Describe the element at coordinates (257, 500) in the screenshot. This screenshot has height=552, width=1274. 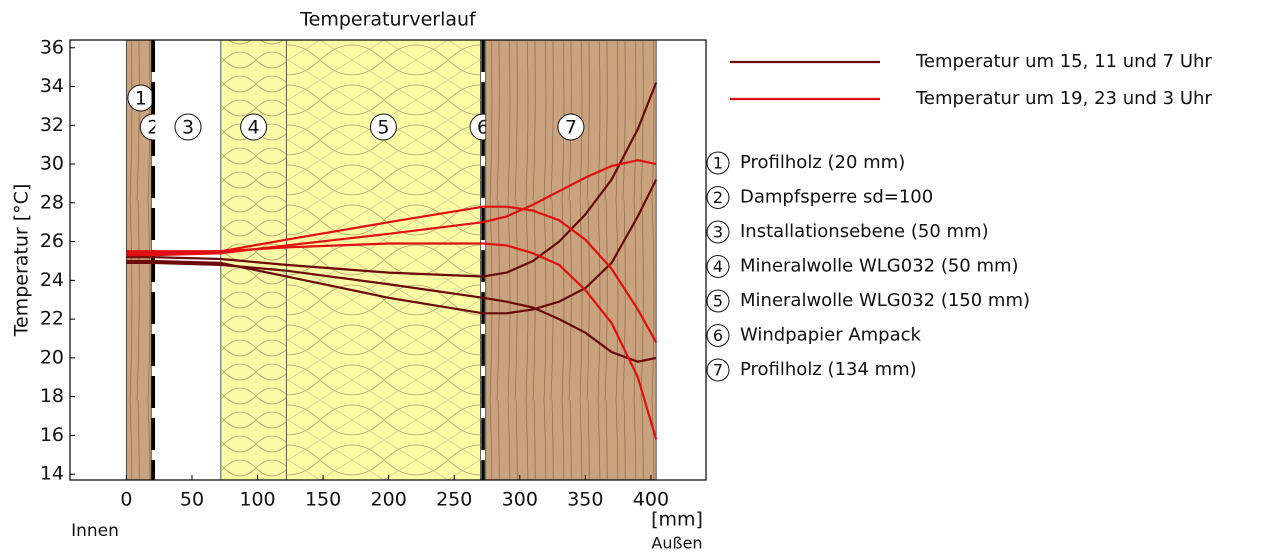
I see `x-tick-label: 100` at that location.